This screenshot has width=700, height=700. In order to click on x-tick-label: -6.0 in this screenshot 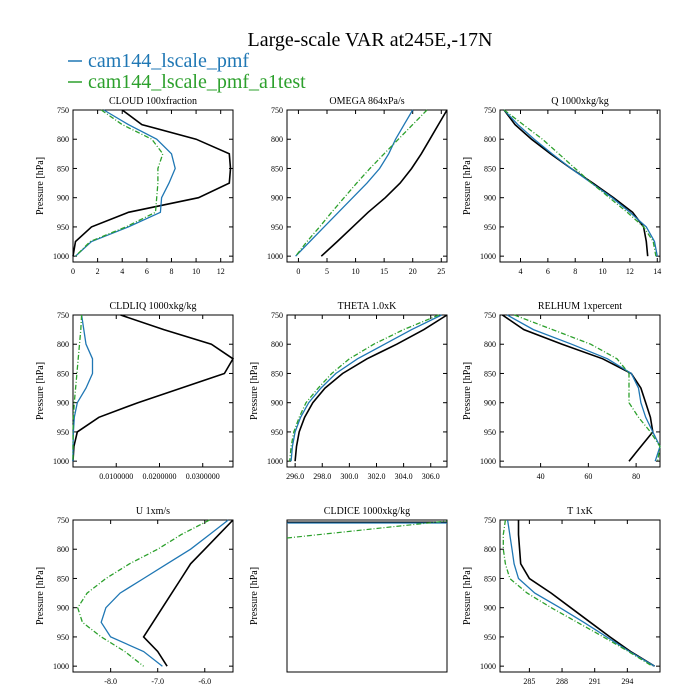, I will do `click(204, 681)`.